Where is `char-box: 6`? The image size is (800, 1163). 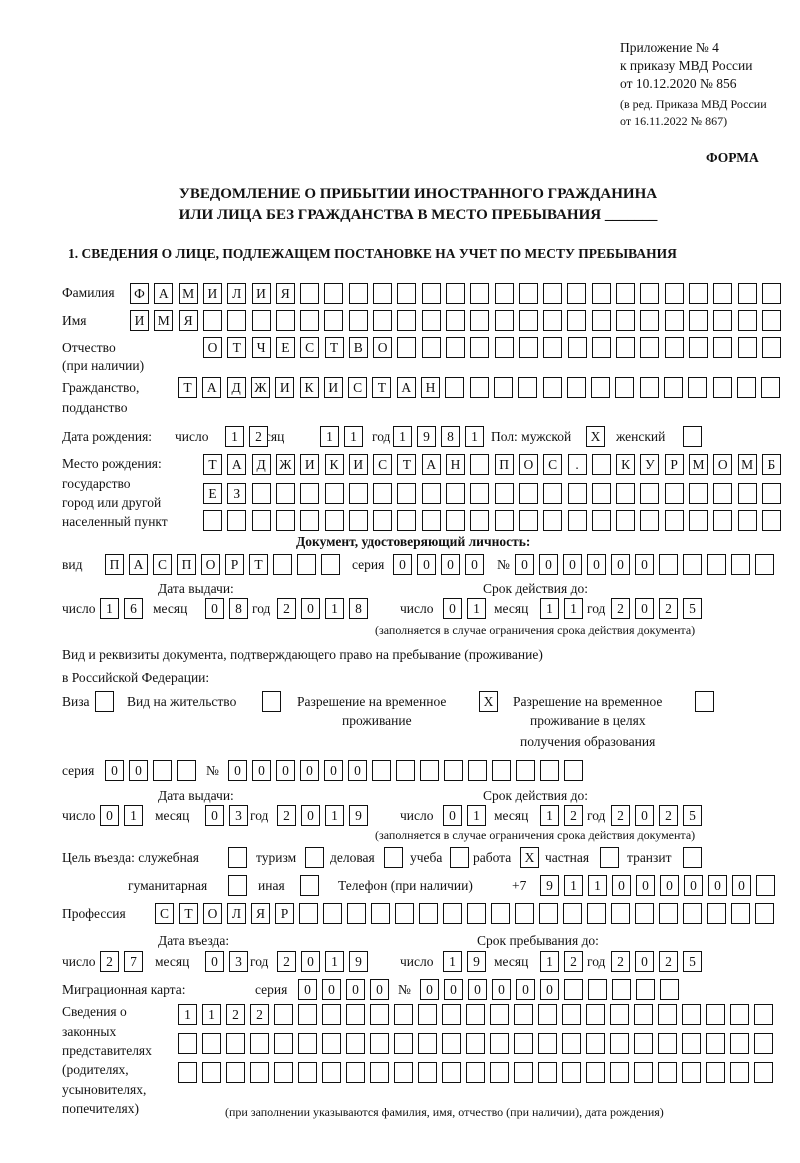 char-box: 6 is located at coordinates (133, 608).